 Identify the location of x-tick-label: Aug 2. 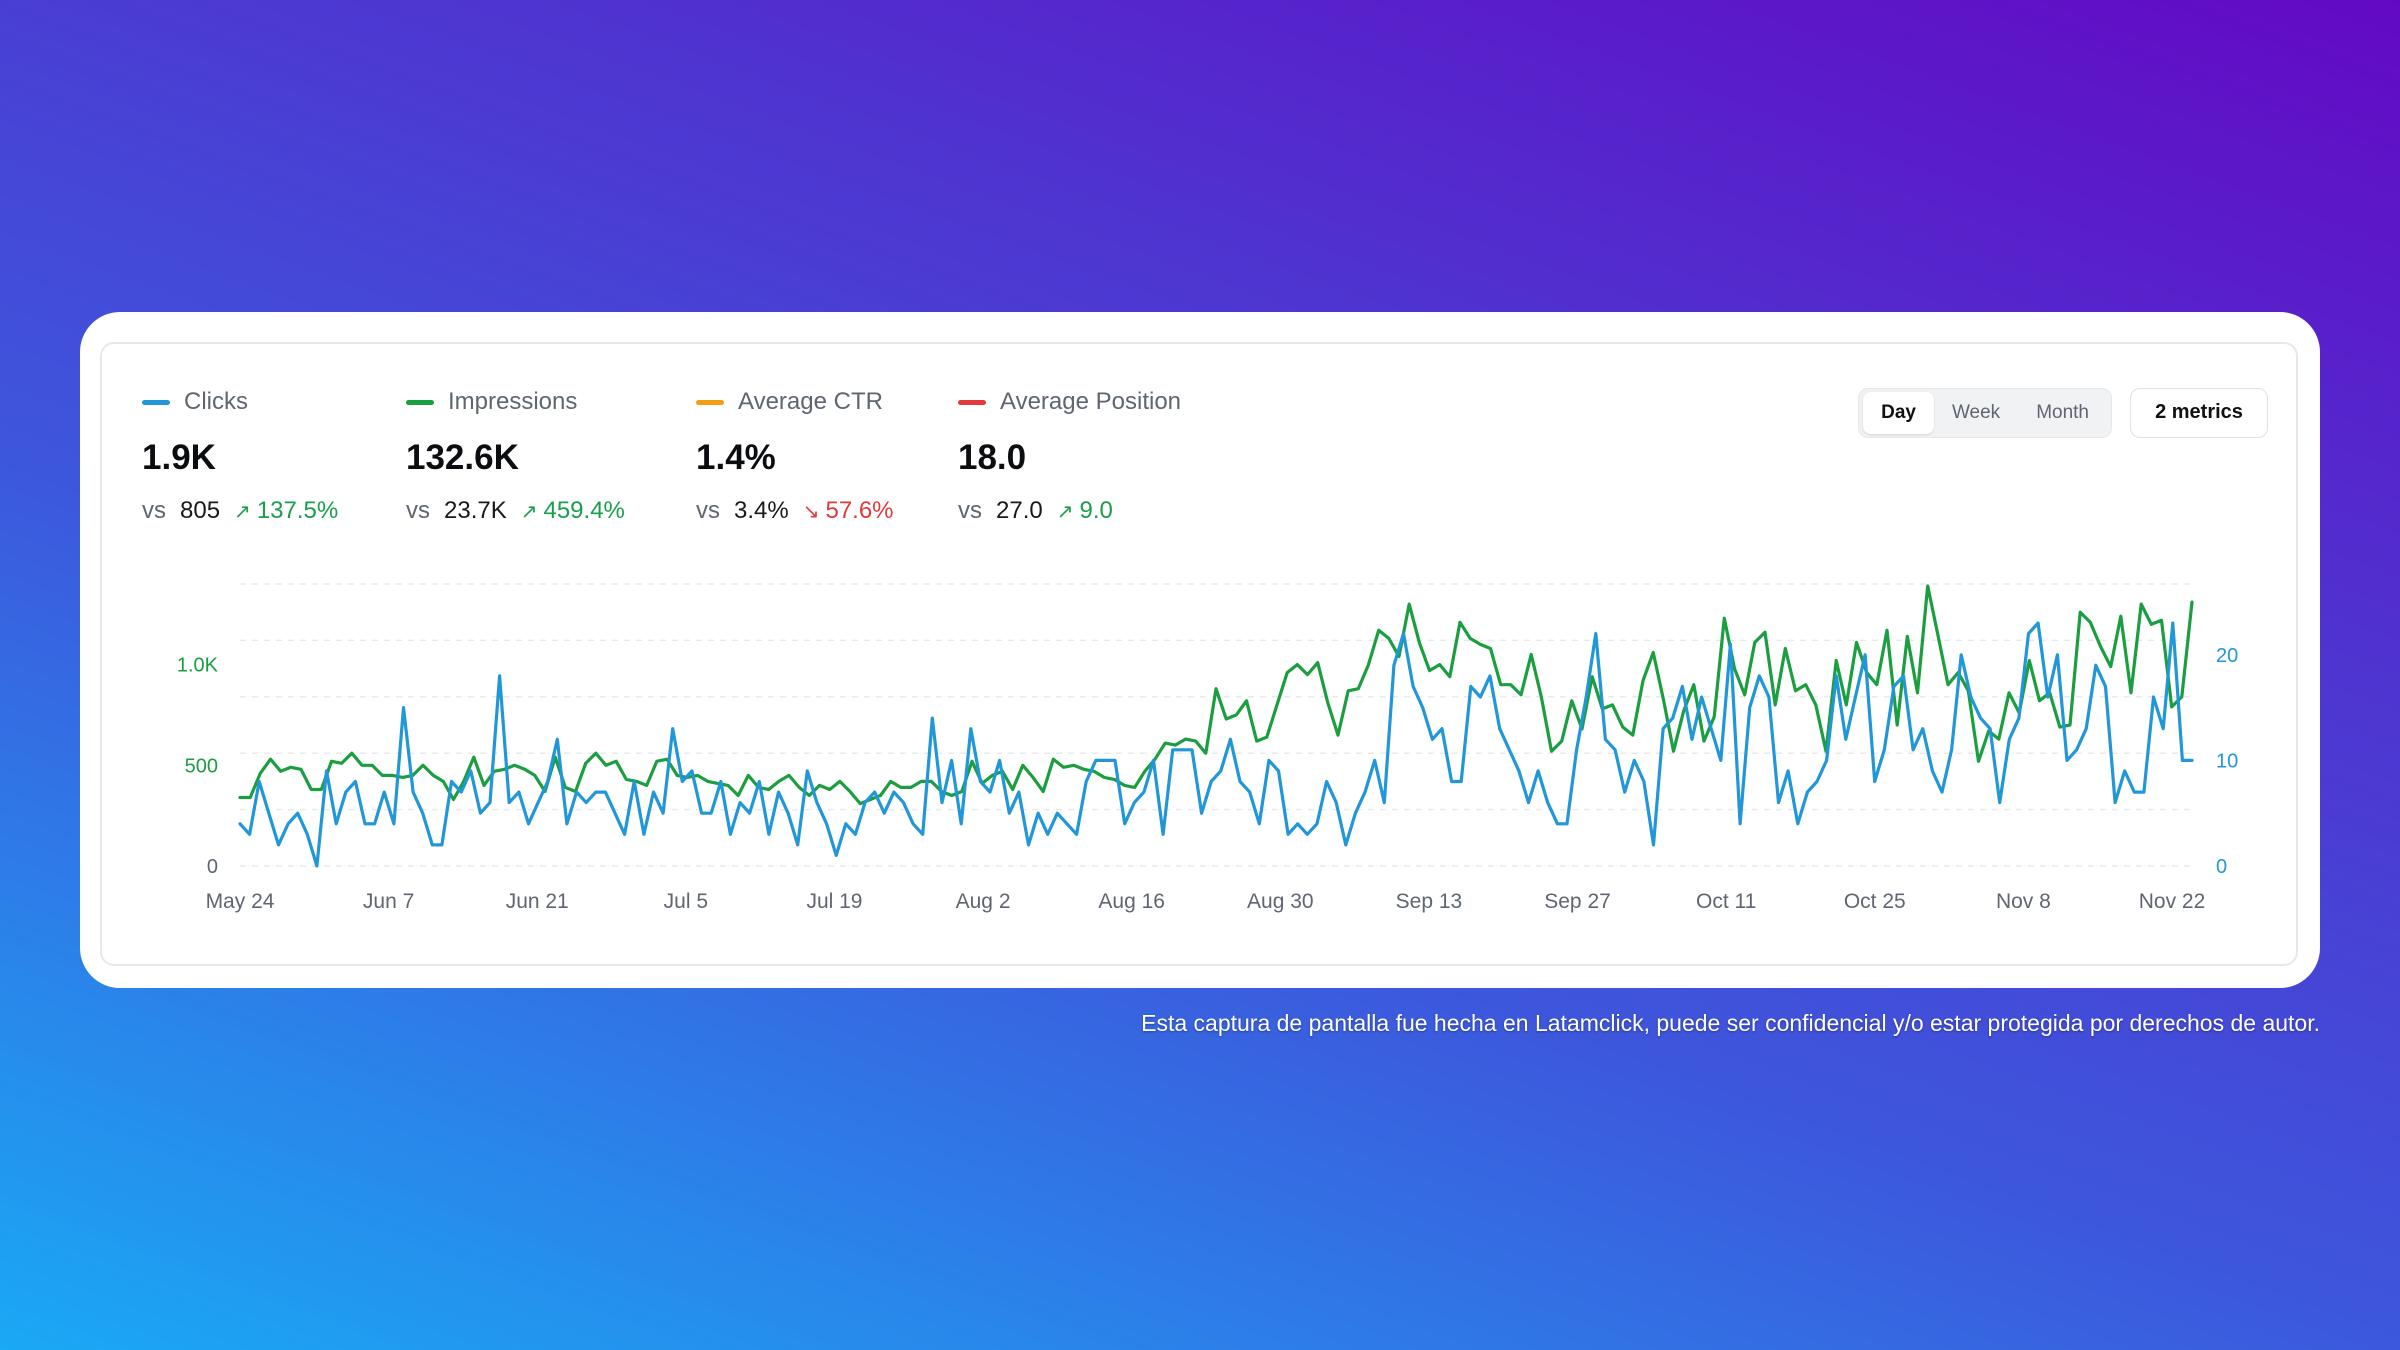
(983, 901).